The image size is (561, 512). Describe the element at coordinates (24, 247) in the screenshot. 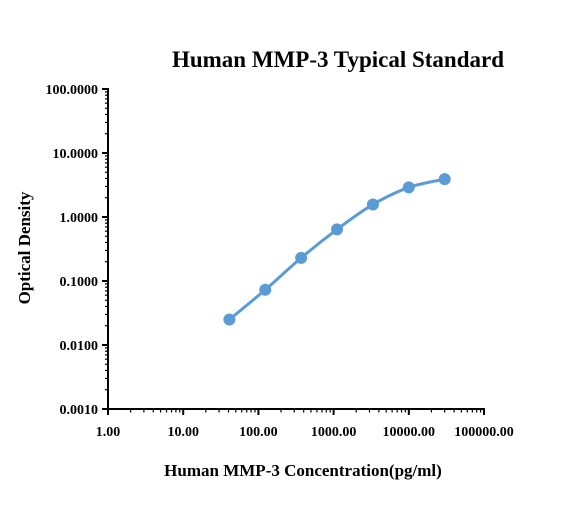

I see `y-axis-label: Optical Density` at that location.